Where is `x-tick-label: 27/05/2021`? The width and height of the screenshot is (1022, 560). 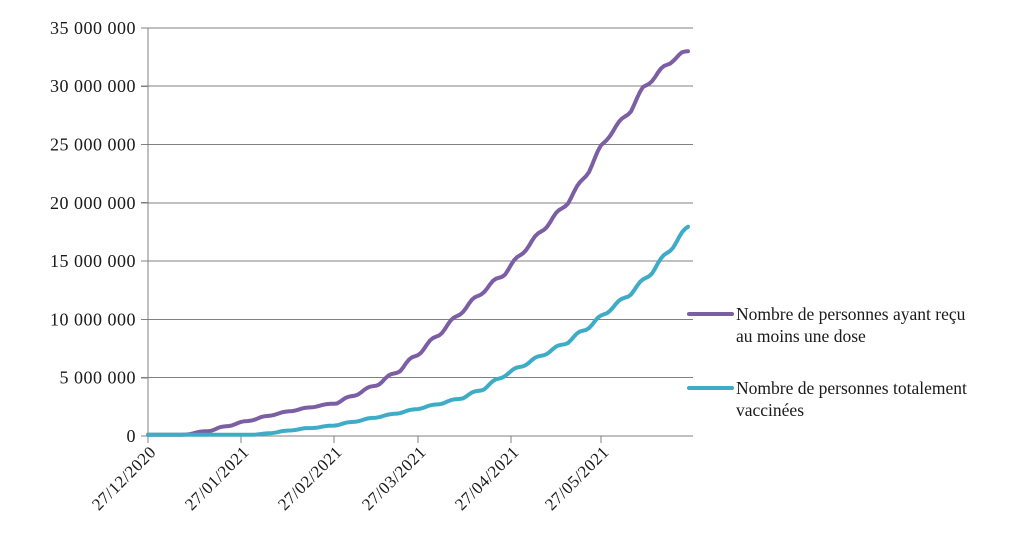 x-tick-label: 27/05/2021 is located at coordinates (577, 478).